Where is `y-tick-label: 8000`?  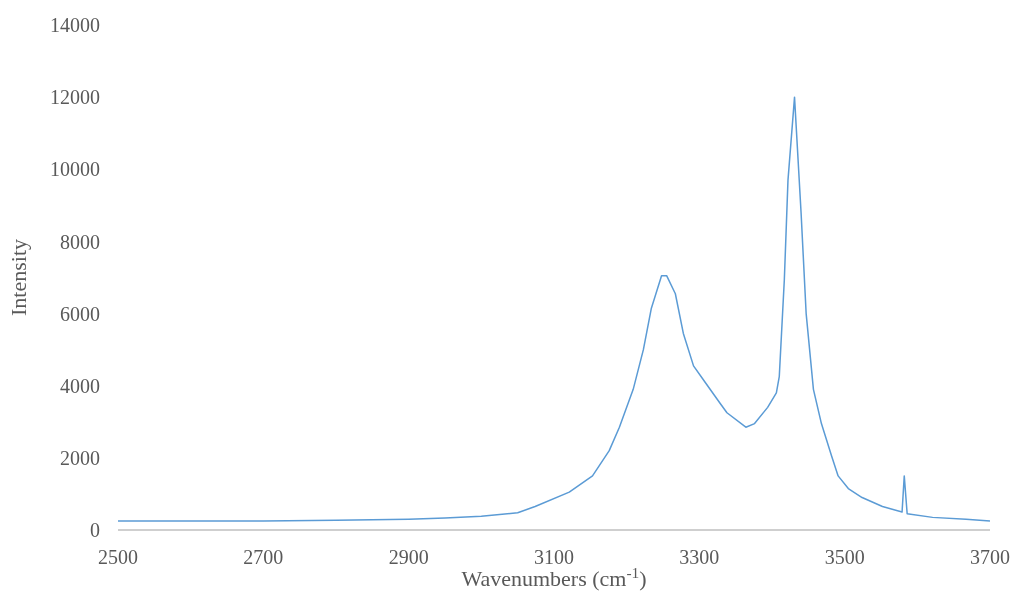 y-tick-label: 8000 is located at coordinates (80, 241).